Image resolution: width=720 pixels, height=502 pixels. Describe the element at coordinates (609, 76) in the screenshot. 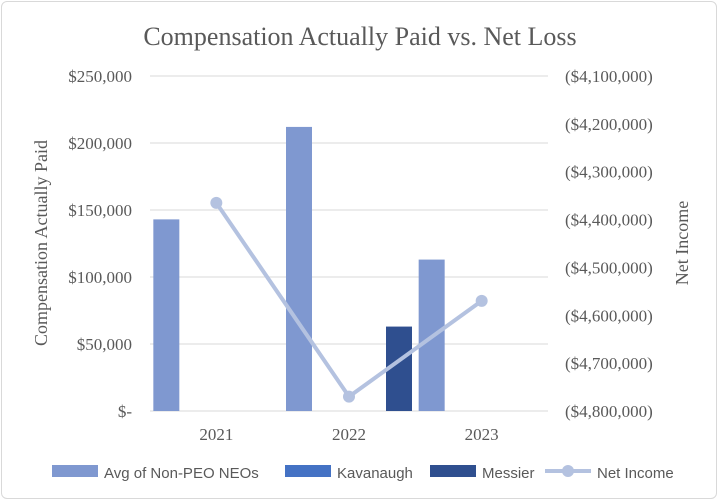

I see `y2-tick-label: ($4,100,000)` at that location.